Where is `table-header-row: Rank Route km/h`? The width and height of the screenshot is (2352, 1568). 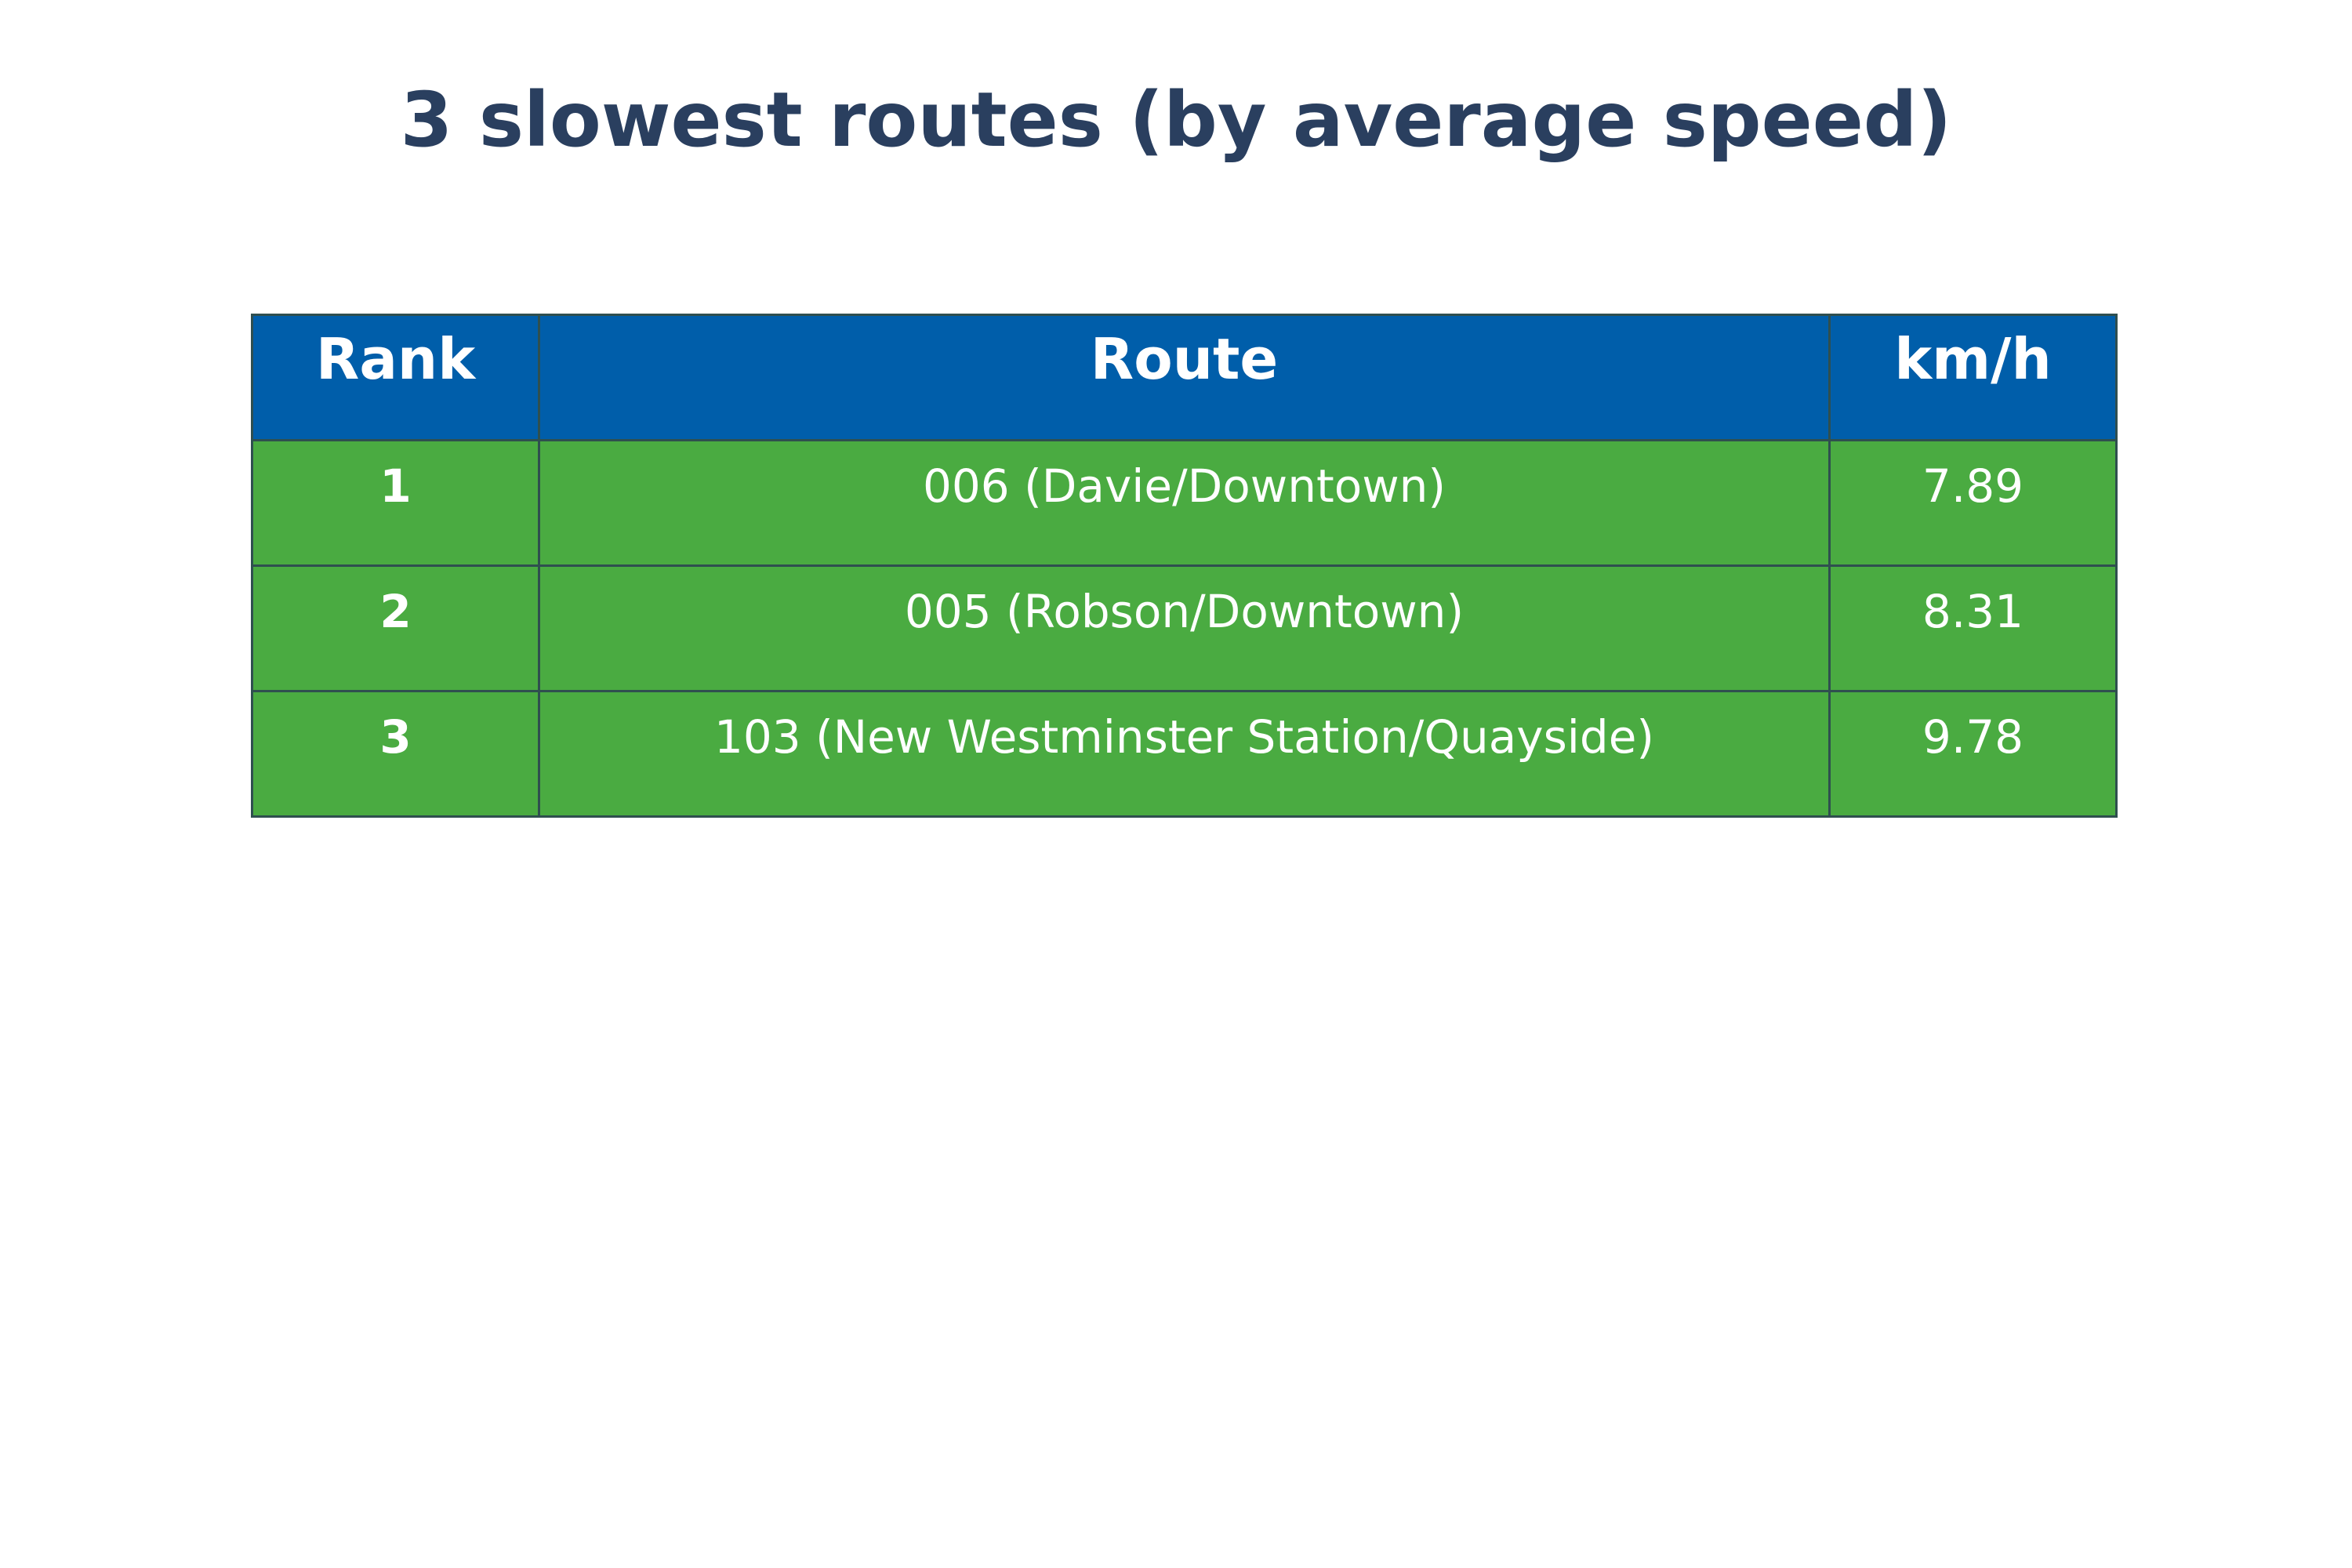
table-header-row: Rank Route km/h is located at coordinates (1184, 377).